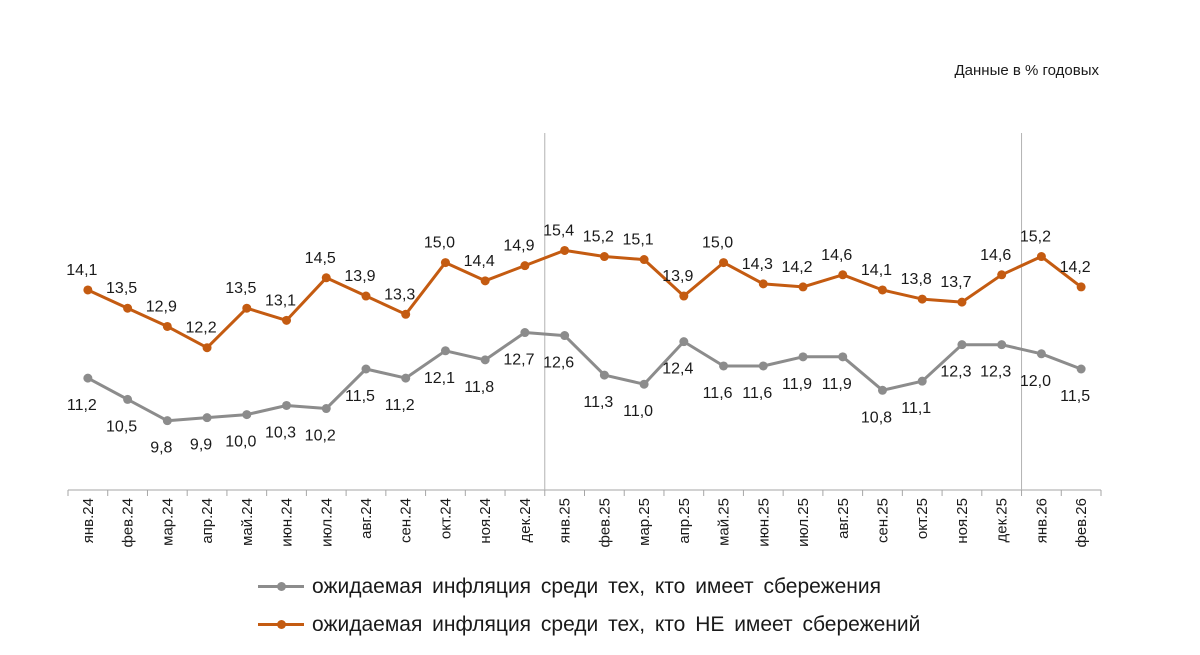 The height and width of the screenshot is (655, 1200). I want to click on x-tick-label: мар.24, so click(167, 522).